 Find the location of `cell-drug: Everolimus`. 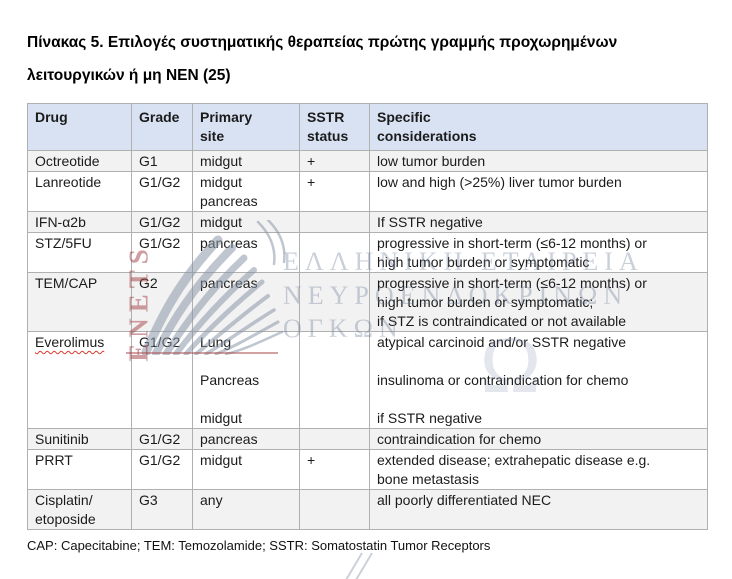

cell-drug: Everolimus is located at coordinates (79, 380).